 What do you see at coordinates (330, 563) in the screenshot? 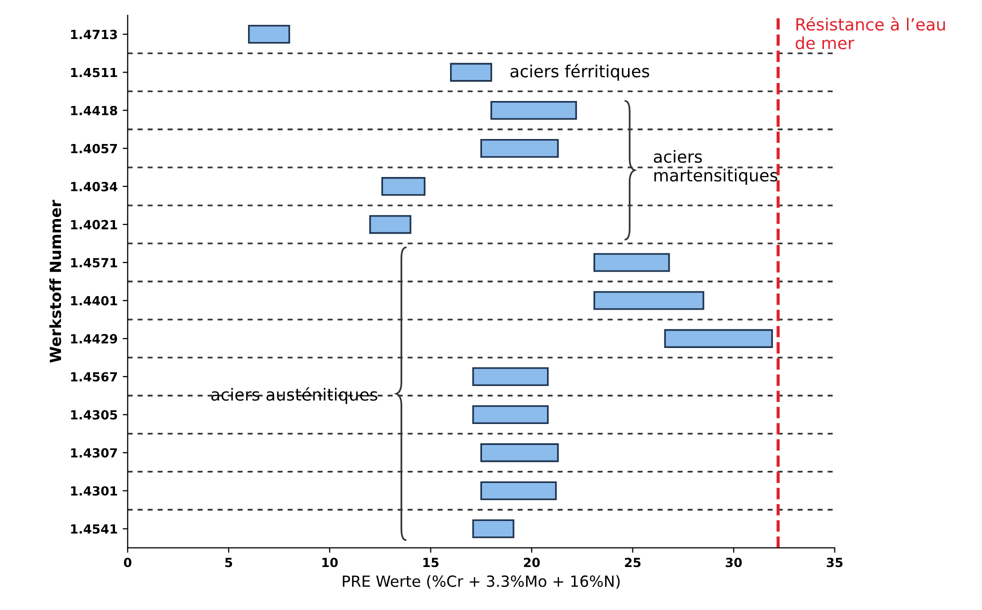
I see `x-tick-label: 10` at bounding box center [330, 563].